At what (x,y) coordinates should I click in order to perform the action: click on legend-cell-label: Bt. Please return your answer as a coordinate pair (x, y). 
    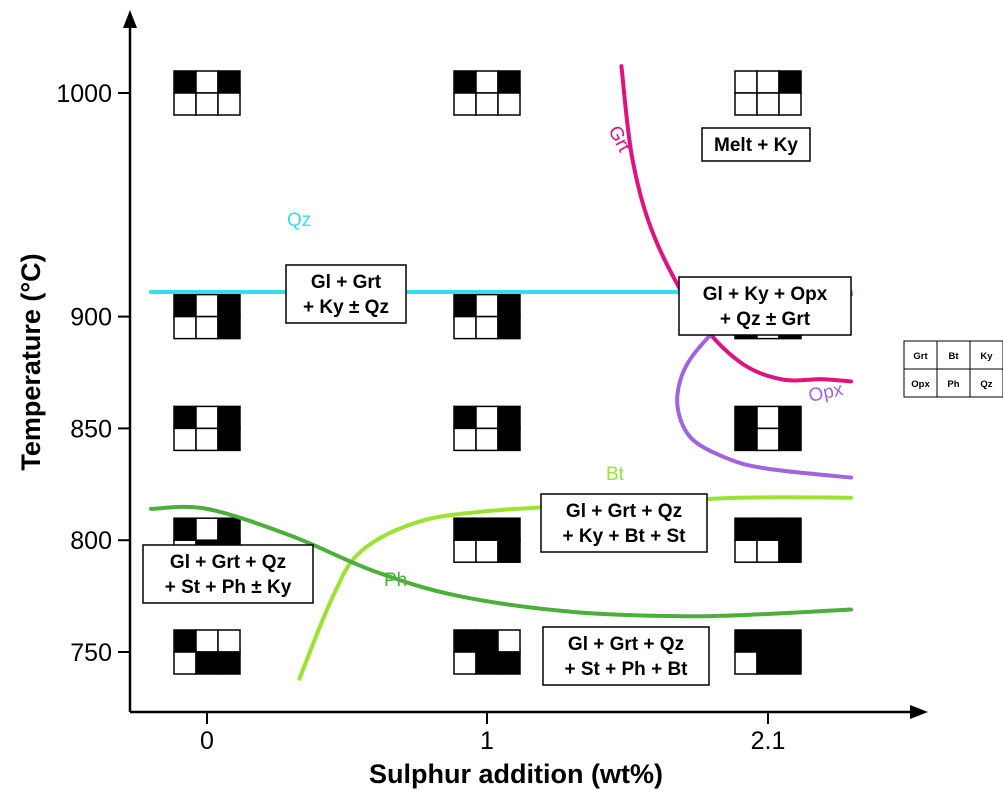
    Looking at the image, I should click on (953, 356).